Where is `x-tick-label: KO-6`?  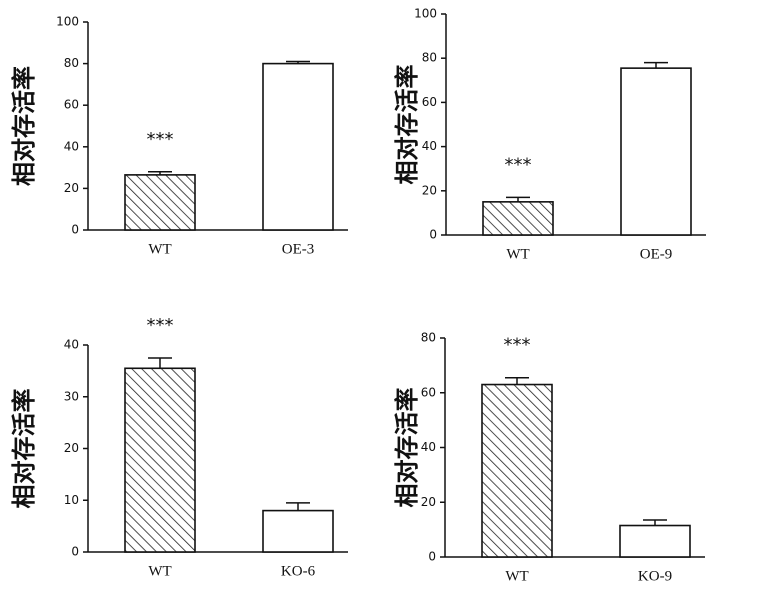 x-tick-label: KO-6 is located at coordinates (298, 571).